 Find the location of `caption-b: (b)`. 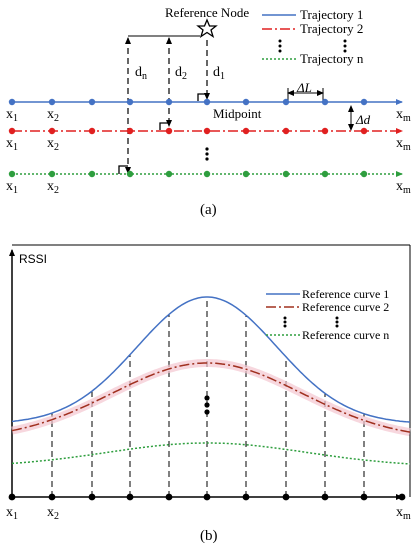

caption-b: (b) is located at coordinates (209, 536).